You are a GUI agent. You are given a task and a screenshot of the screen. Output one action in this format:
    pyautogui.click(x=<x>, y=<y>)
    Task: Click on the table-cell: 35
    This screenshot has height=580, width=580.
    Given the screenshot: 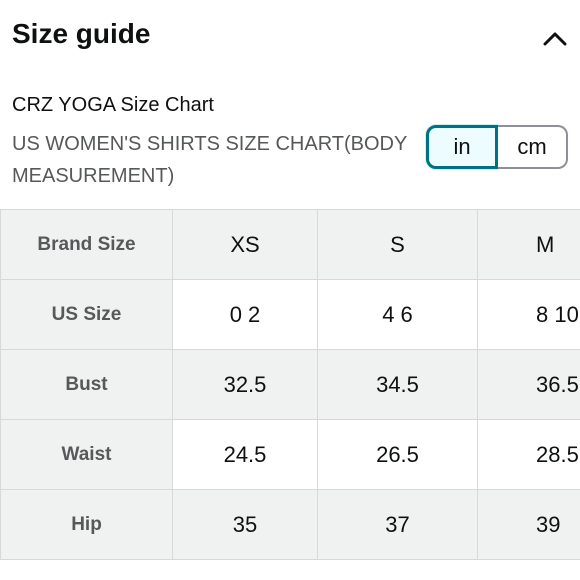 What is the action you would take?
    pyautogui.click(x=245, y=524)
    